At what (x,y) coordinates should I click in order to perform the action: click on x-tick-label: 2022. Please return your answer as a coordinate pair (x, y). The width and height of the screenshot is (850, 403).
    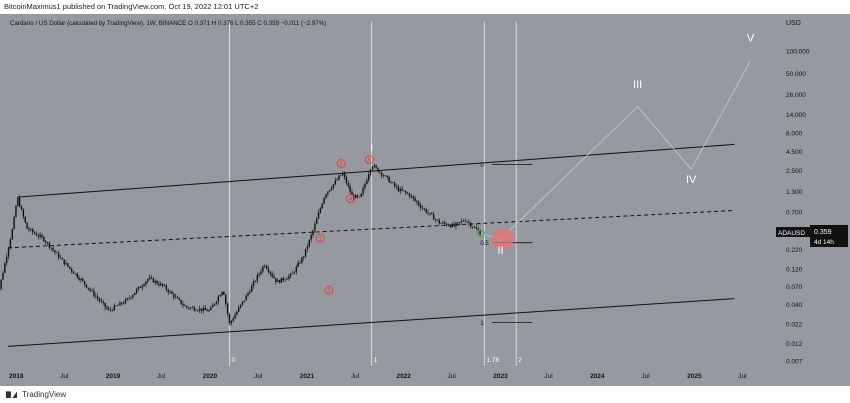
    Looking at the image, I should click on (403, 376).